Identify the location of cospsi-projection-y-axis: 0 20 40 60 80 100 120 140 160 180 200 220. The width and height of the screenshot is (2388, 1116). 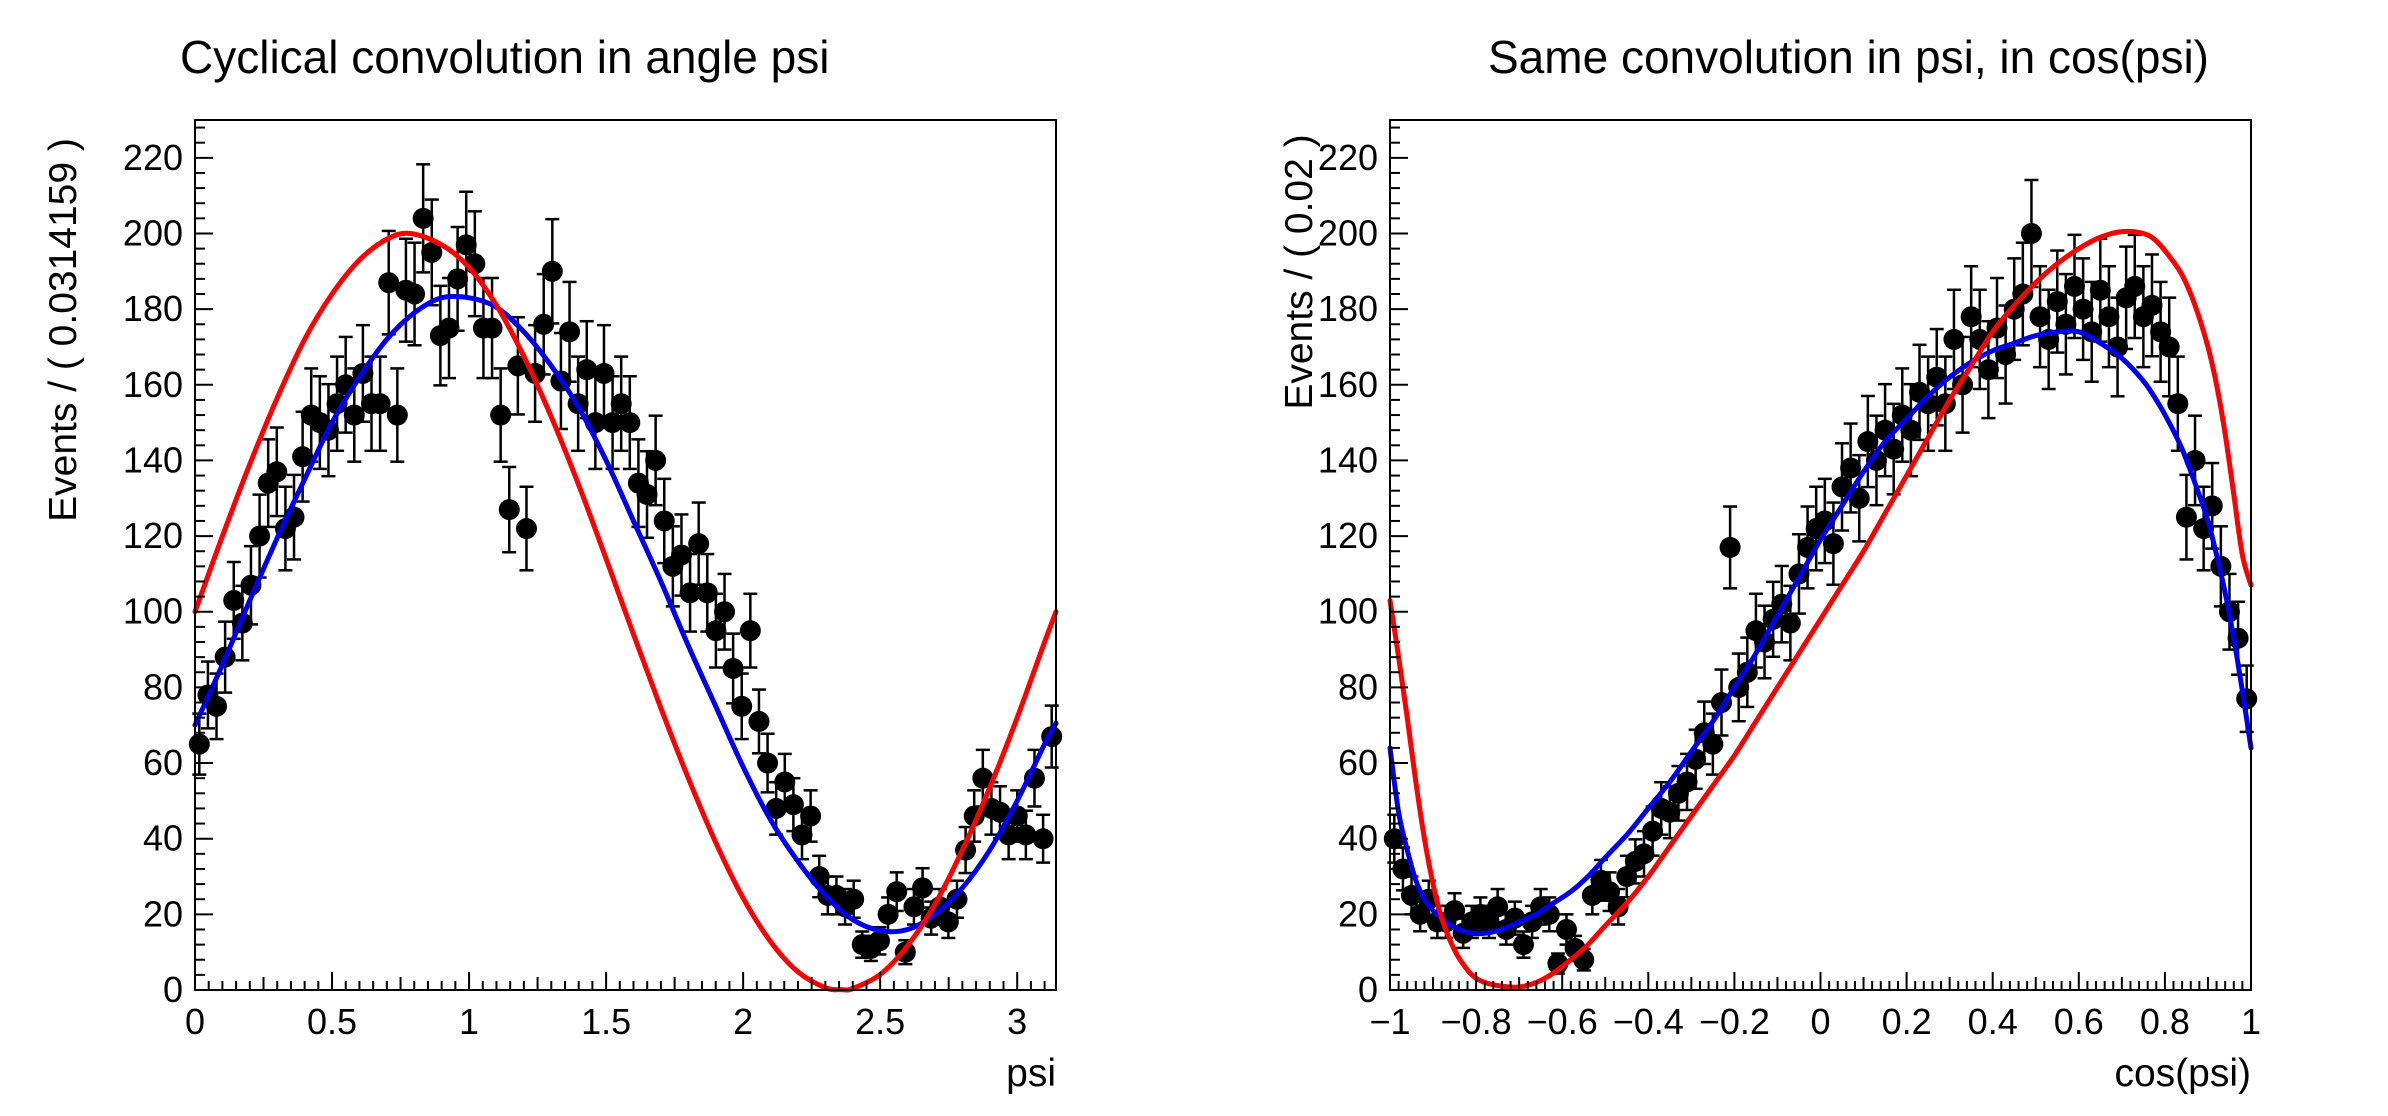
(1363, 568).